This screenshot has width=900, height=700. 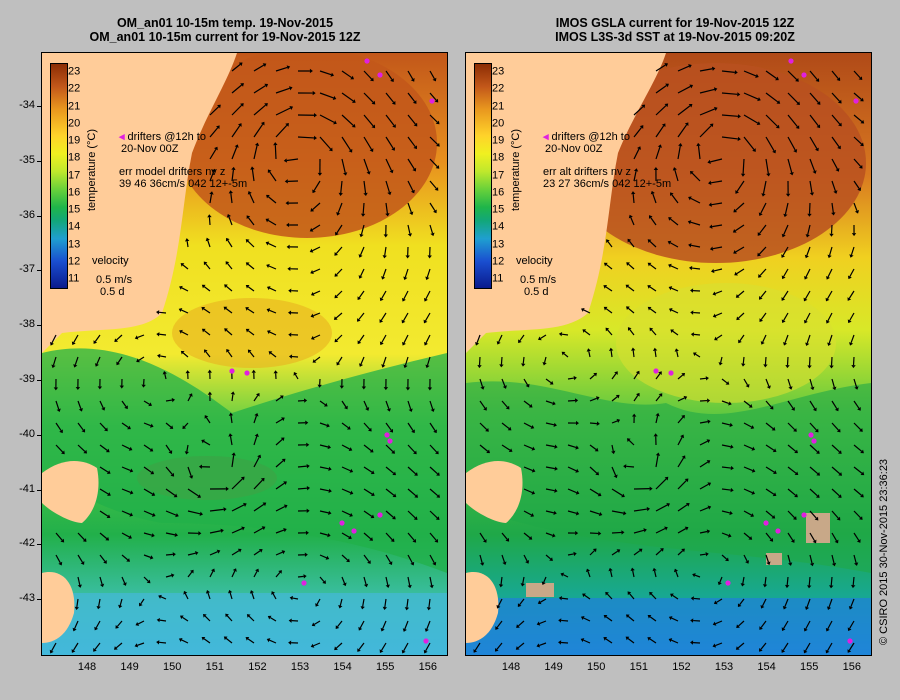 What do you see at coordinates (507, 176) in the screenshot?
I see `colorbar-ticks: 23 22 21 20 19 18 17 16 15 14 13 12 11` at bounding box center [507, 176].